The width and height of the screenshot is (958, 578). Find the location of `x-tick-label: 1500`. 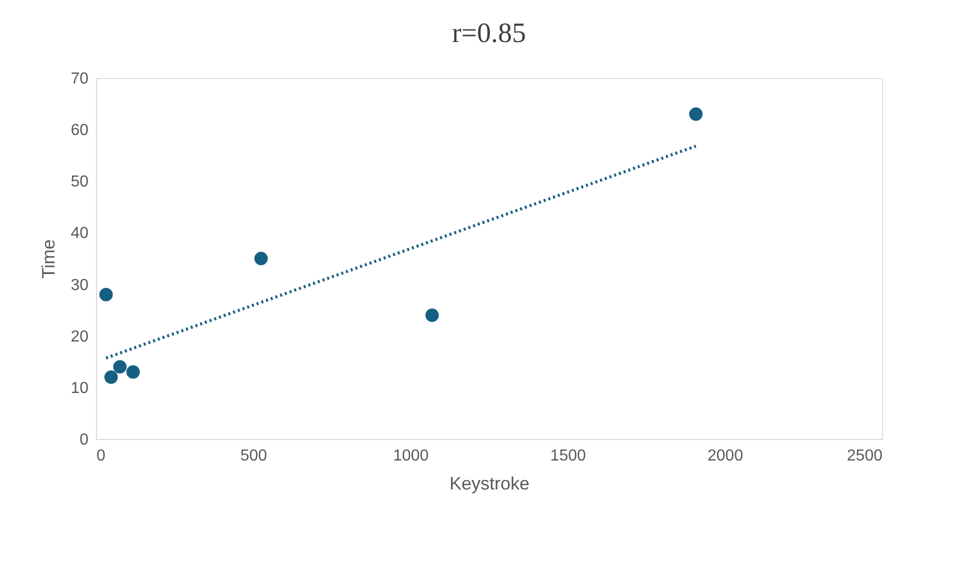

x-tick-label: 1500 is located at coordinates (568, 456).